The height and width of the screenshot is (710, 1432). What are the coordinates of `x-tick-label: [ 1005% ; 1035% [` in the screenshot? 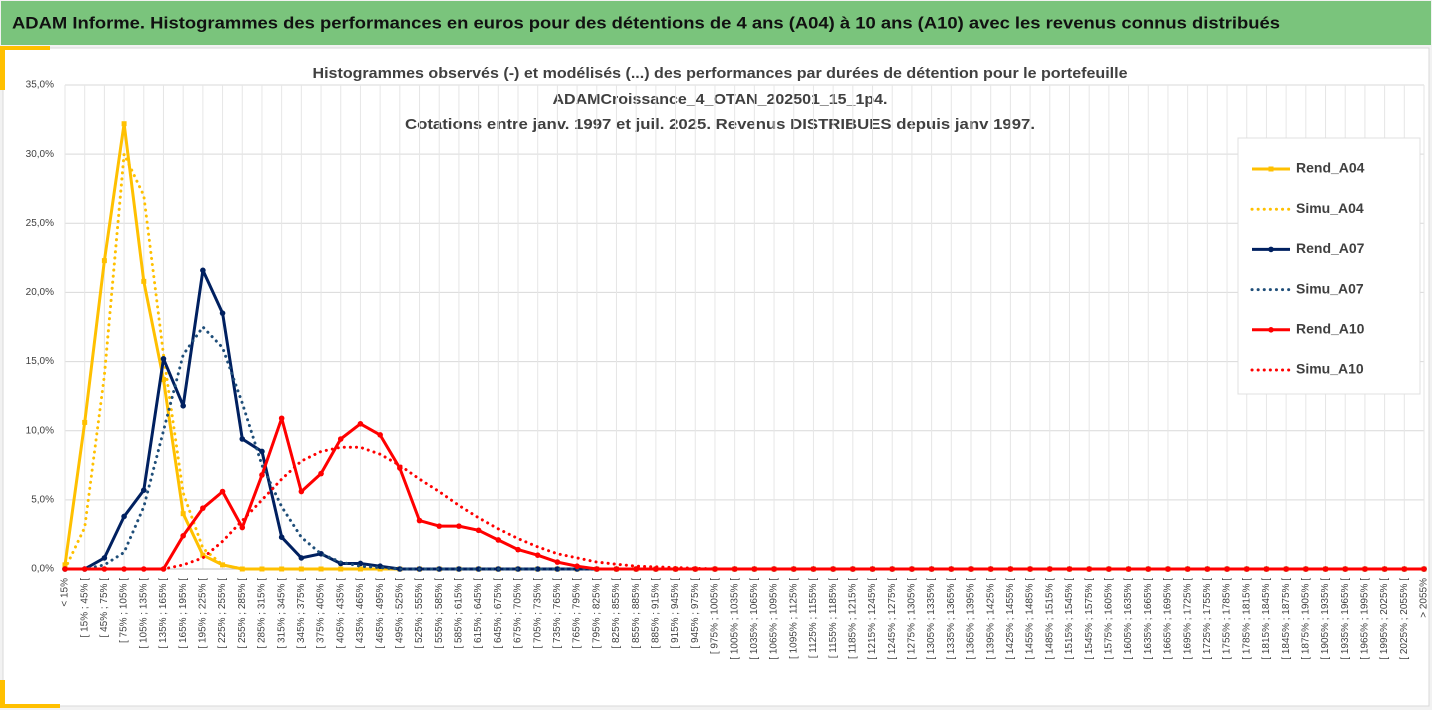 It's located at (734, 619).